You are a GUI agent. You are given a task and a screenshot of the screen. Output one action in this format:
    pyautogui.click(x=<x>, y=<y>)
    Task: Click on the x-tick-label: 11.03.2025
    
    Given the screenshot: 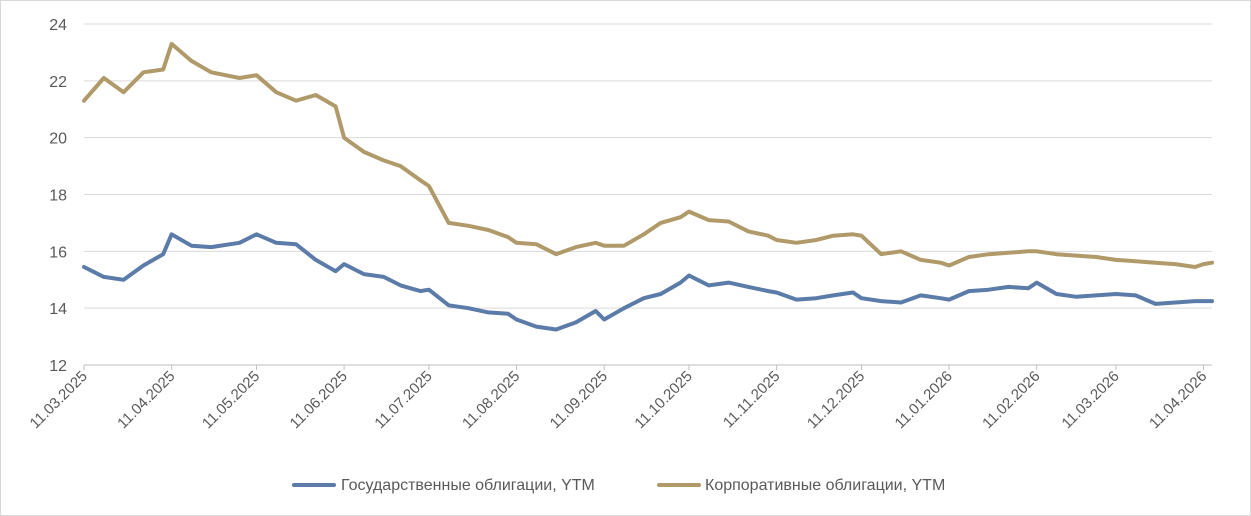 What is the action you would take?
    pyautogui.click(x=59, y=400)
    